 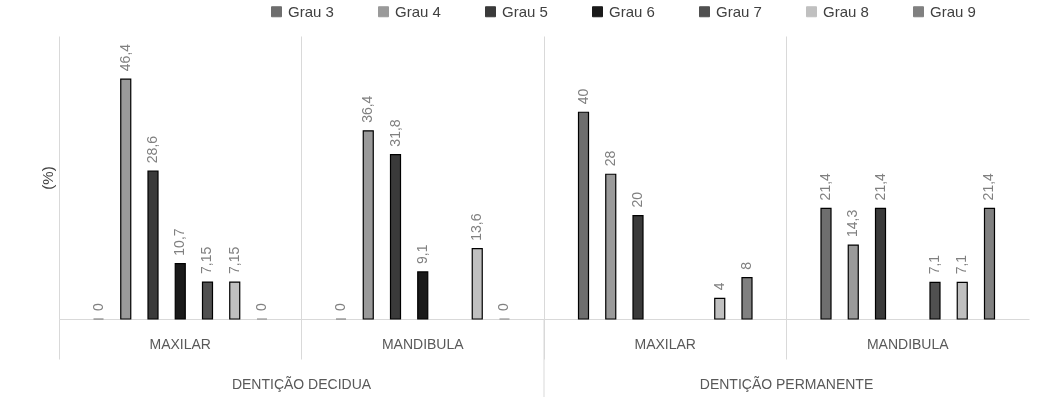 I want to click on data-label: 10,7, so click(x=179, y=242).